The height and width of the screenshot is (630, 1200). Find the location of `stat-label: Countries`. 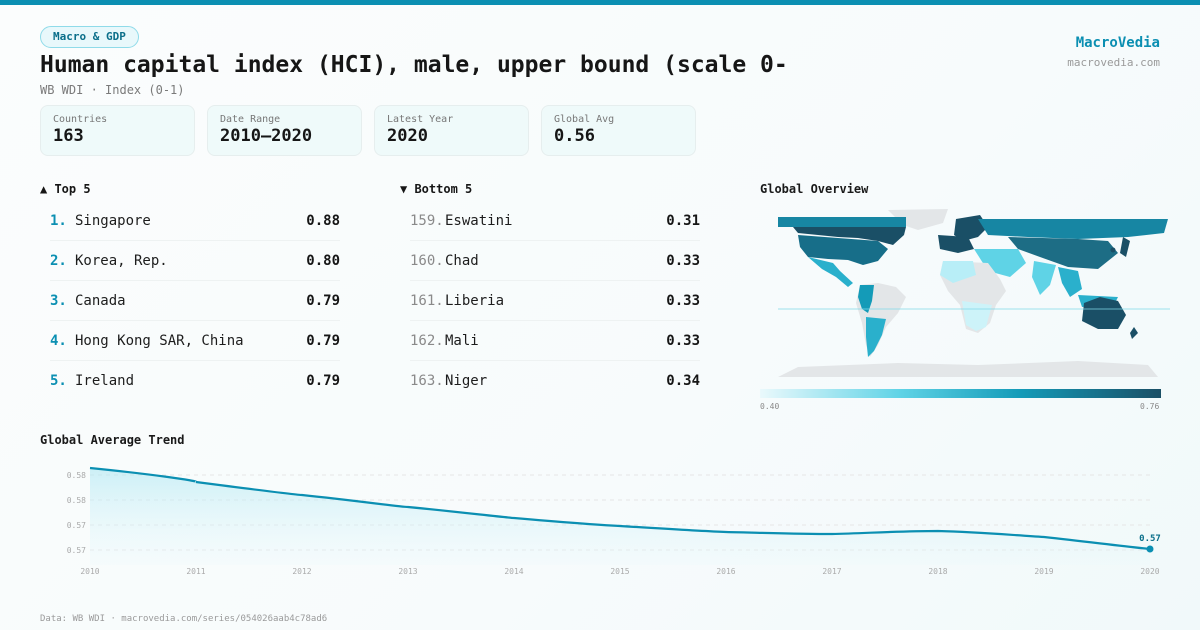

stat-label: Countries is located at coordinates (80, 119).